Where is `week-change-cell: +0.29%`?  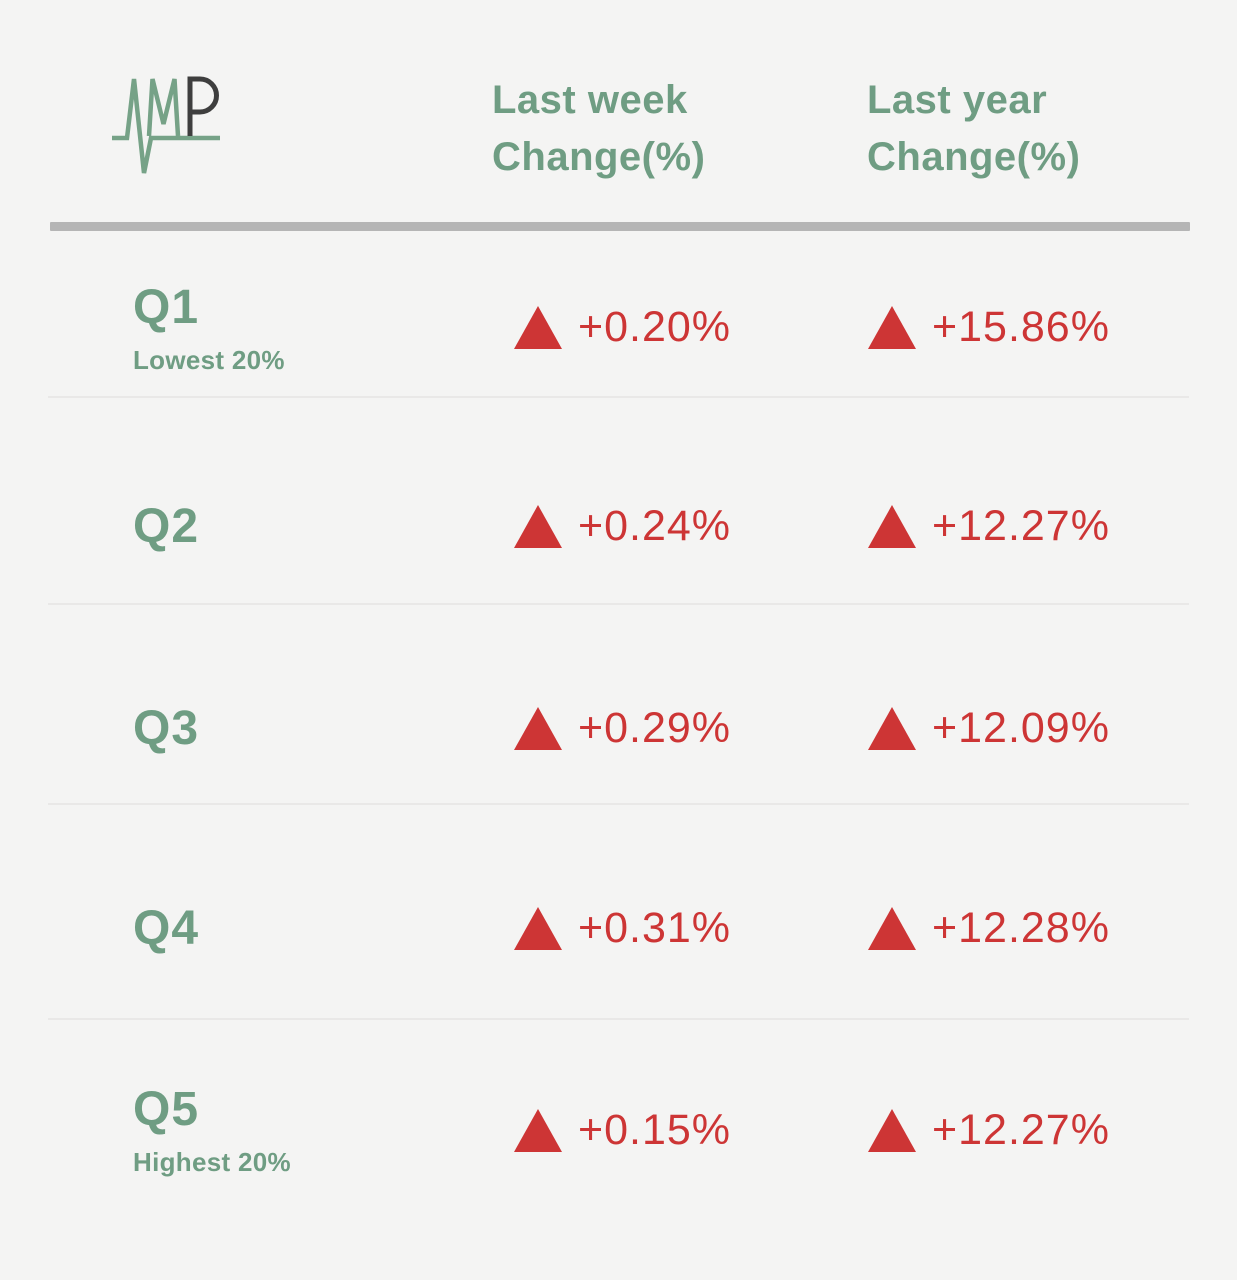
week-change-cell: +0.29% is located at coordinates (634, 728).